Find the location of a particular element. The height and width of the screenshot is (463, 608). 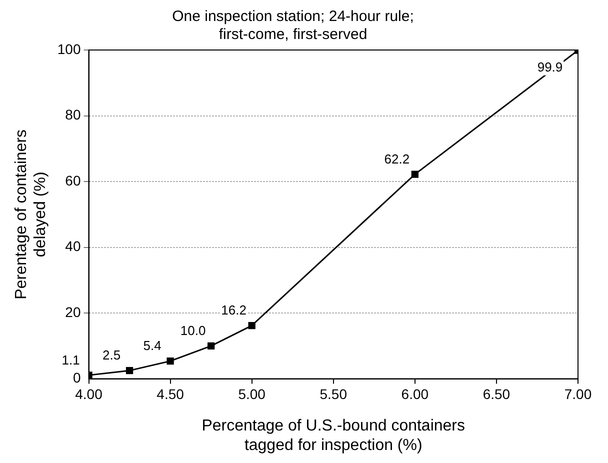

y-axis-title: Perentage of containers delayed (%) is located at coordinates (31, 214).